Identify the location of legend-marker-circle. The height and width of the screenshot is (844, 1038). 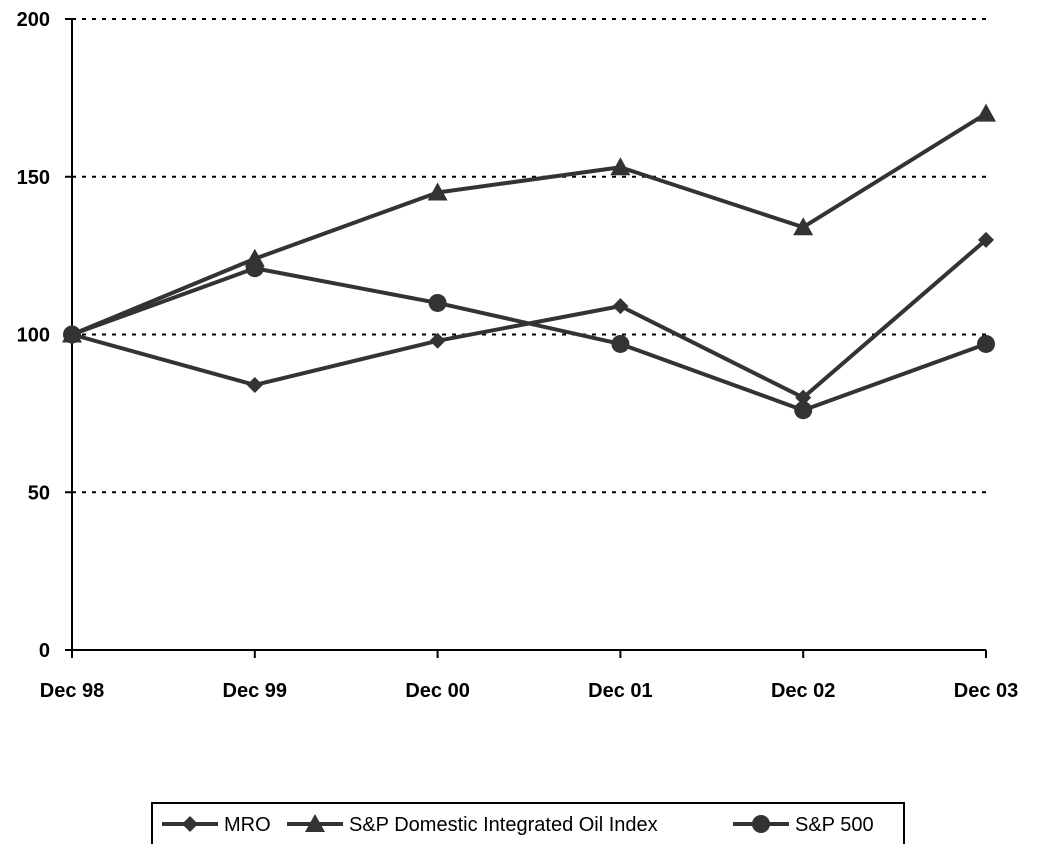
(761, 824).